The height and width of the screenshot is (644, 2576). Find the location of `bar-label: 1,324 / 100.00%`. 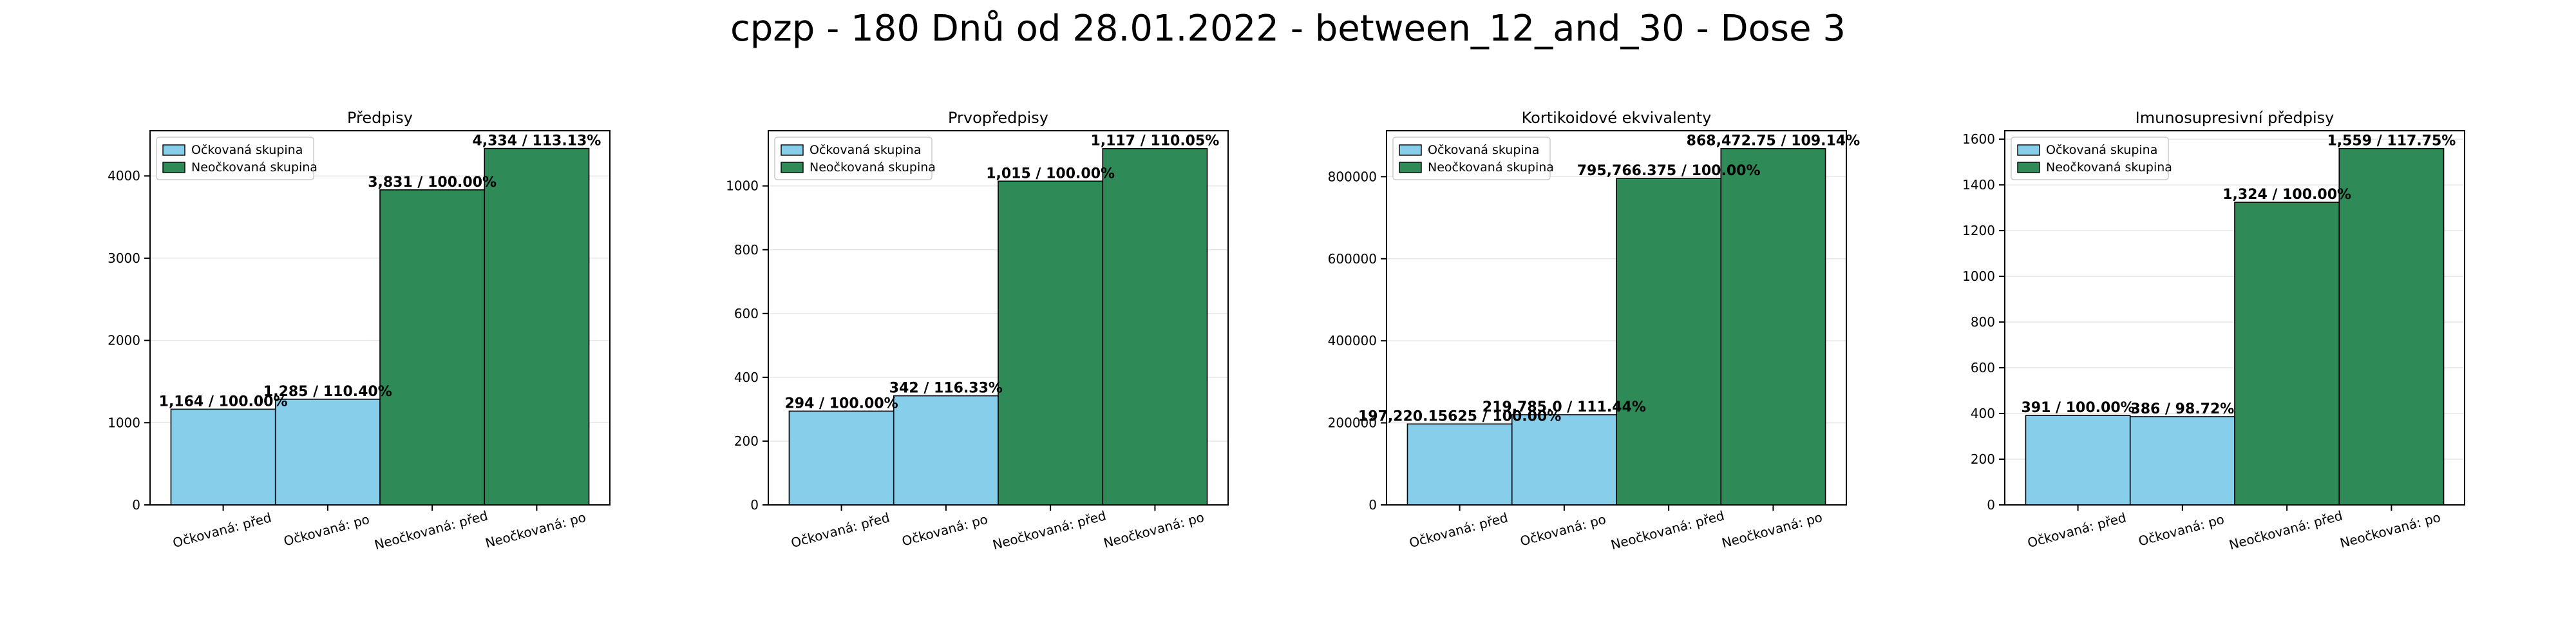

bar-label: 1,324 / 100.00% is located at coordinates (2286, 195).